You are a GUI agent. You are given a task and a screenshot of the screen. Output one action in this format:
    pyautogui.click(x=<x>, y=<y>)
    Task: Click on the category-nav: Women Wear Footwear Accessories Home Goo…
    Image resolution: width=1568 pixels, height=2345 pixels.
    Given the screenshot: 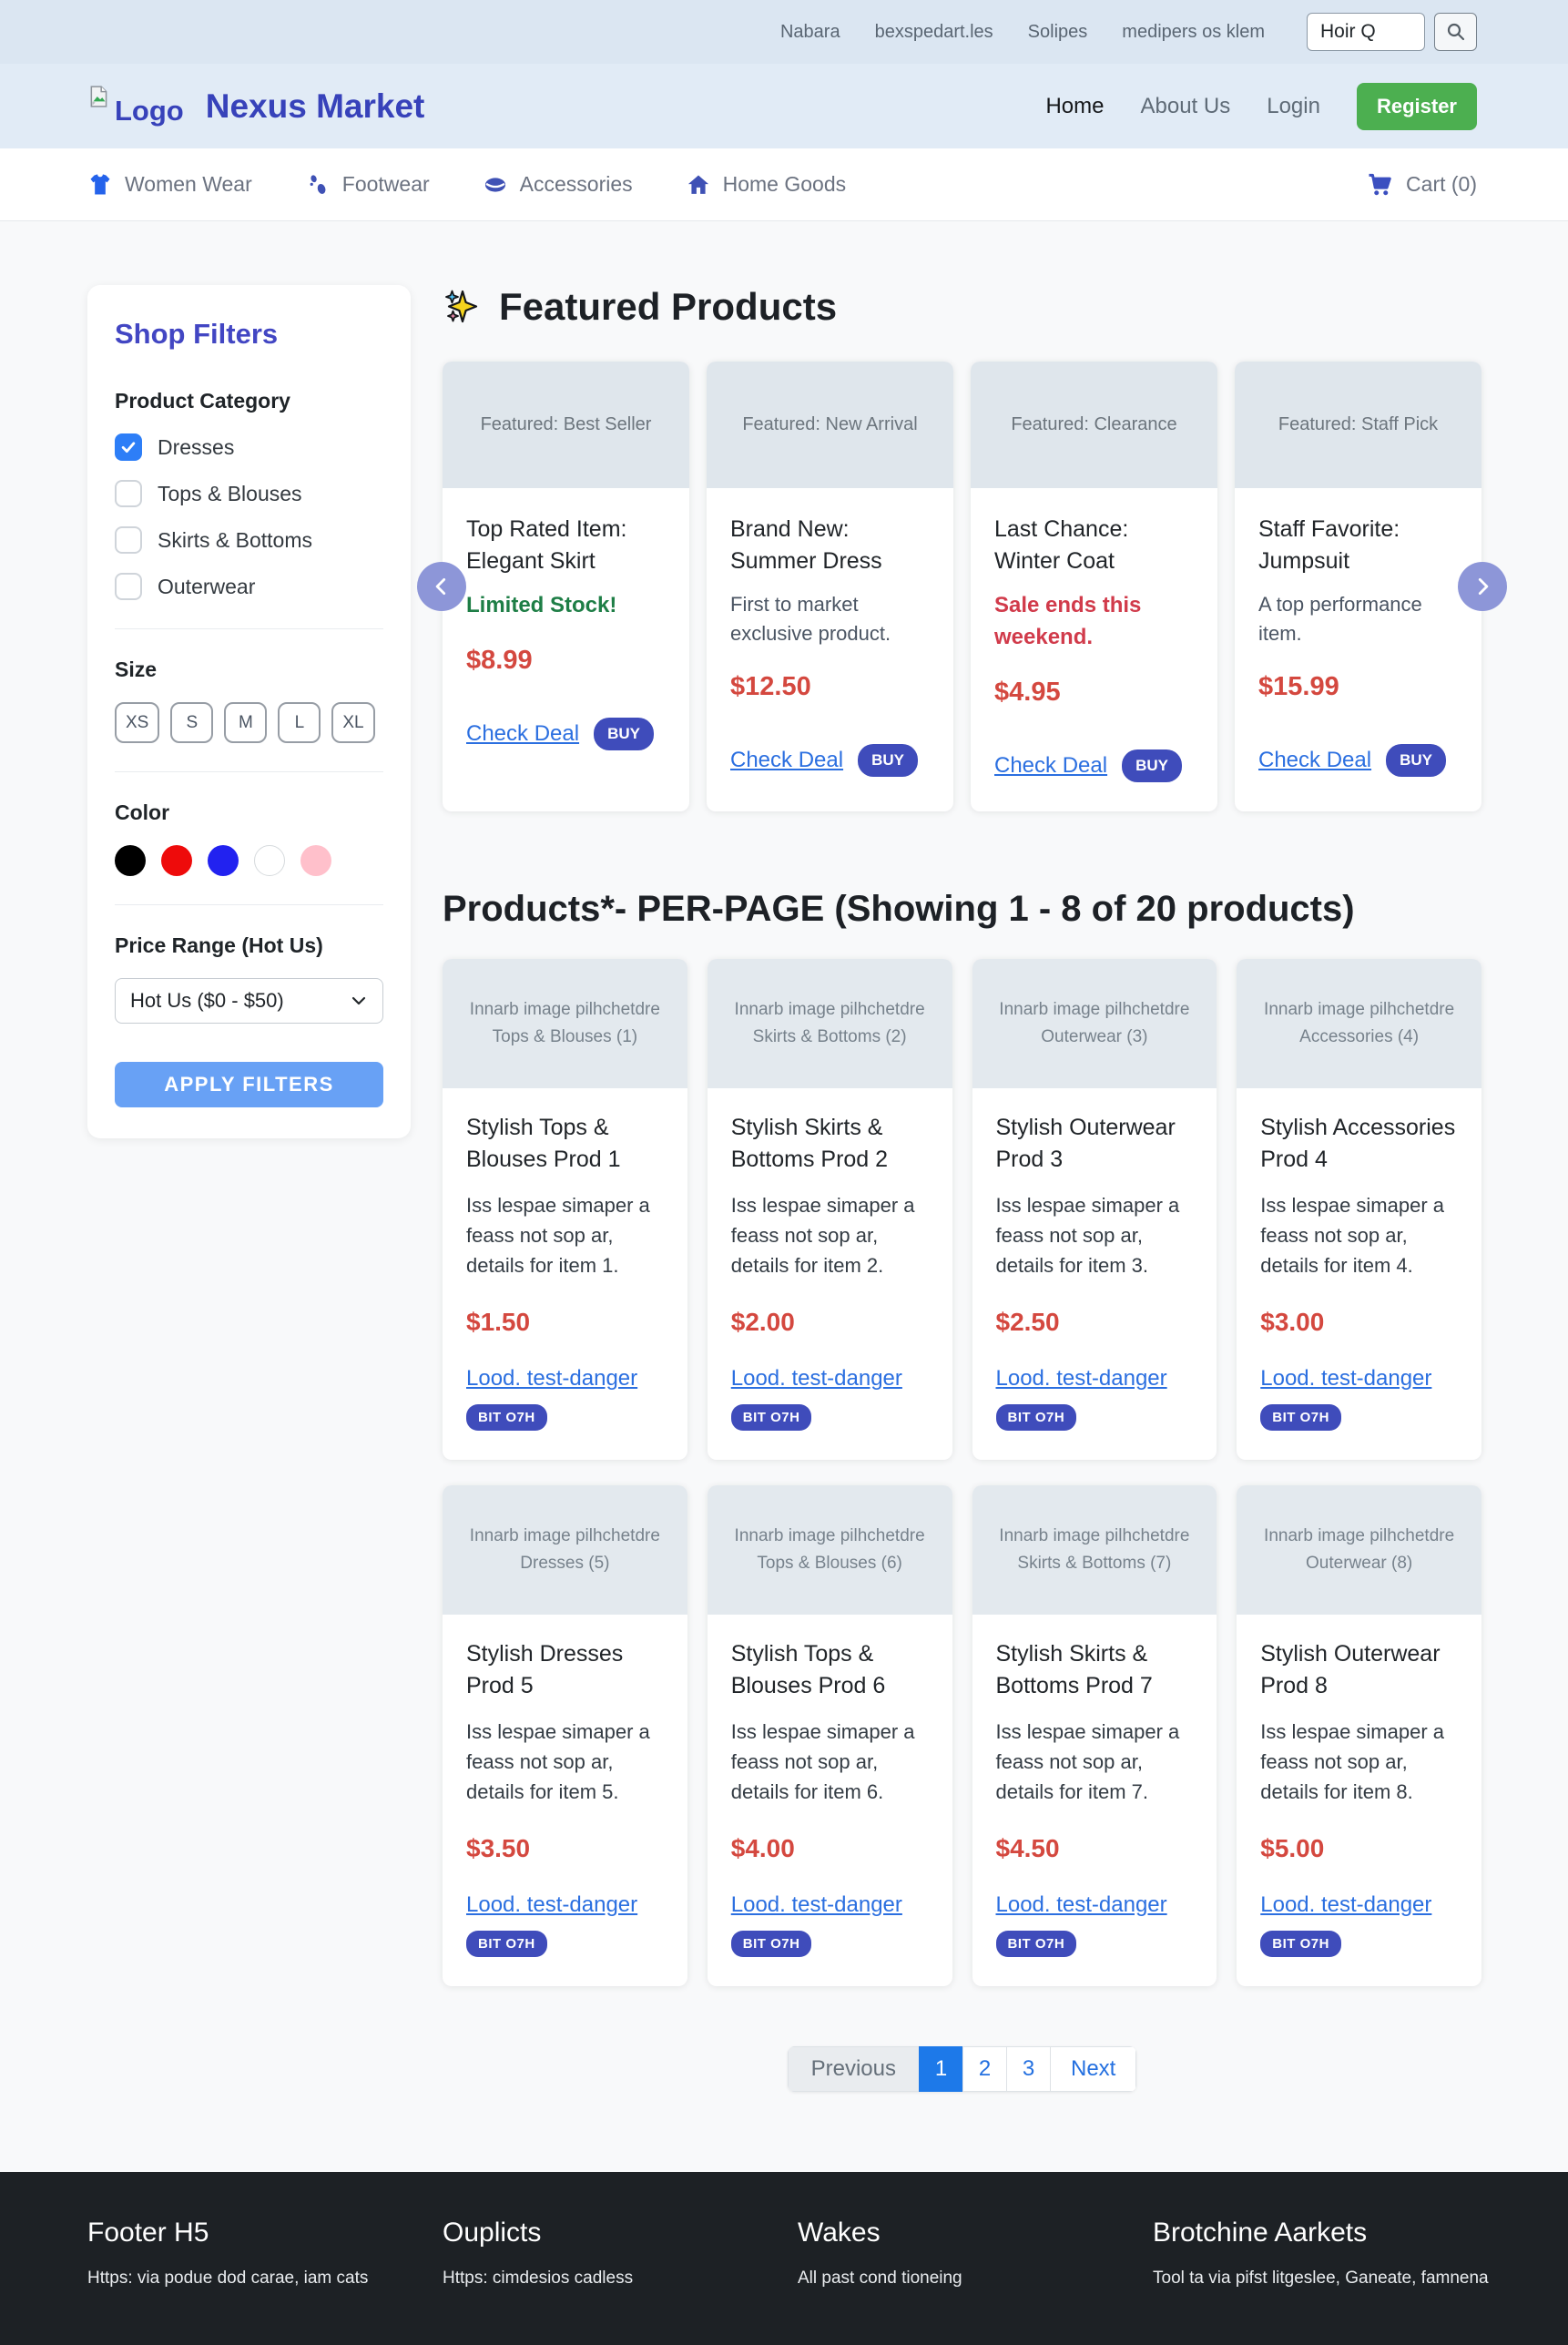 What is the action you would take?
    pyautogui.click(x=784, y=184)
    